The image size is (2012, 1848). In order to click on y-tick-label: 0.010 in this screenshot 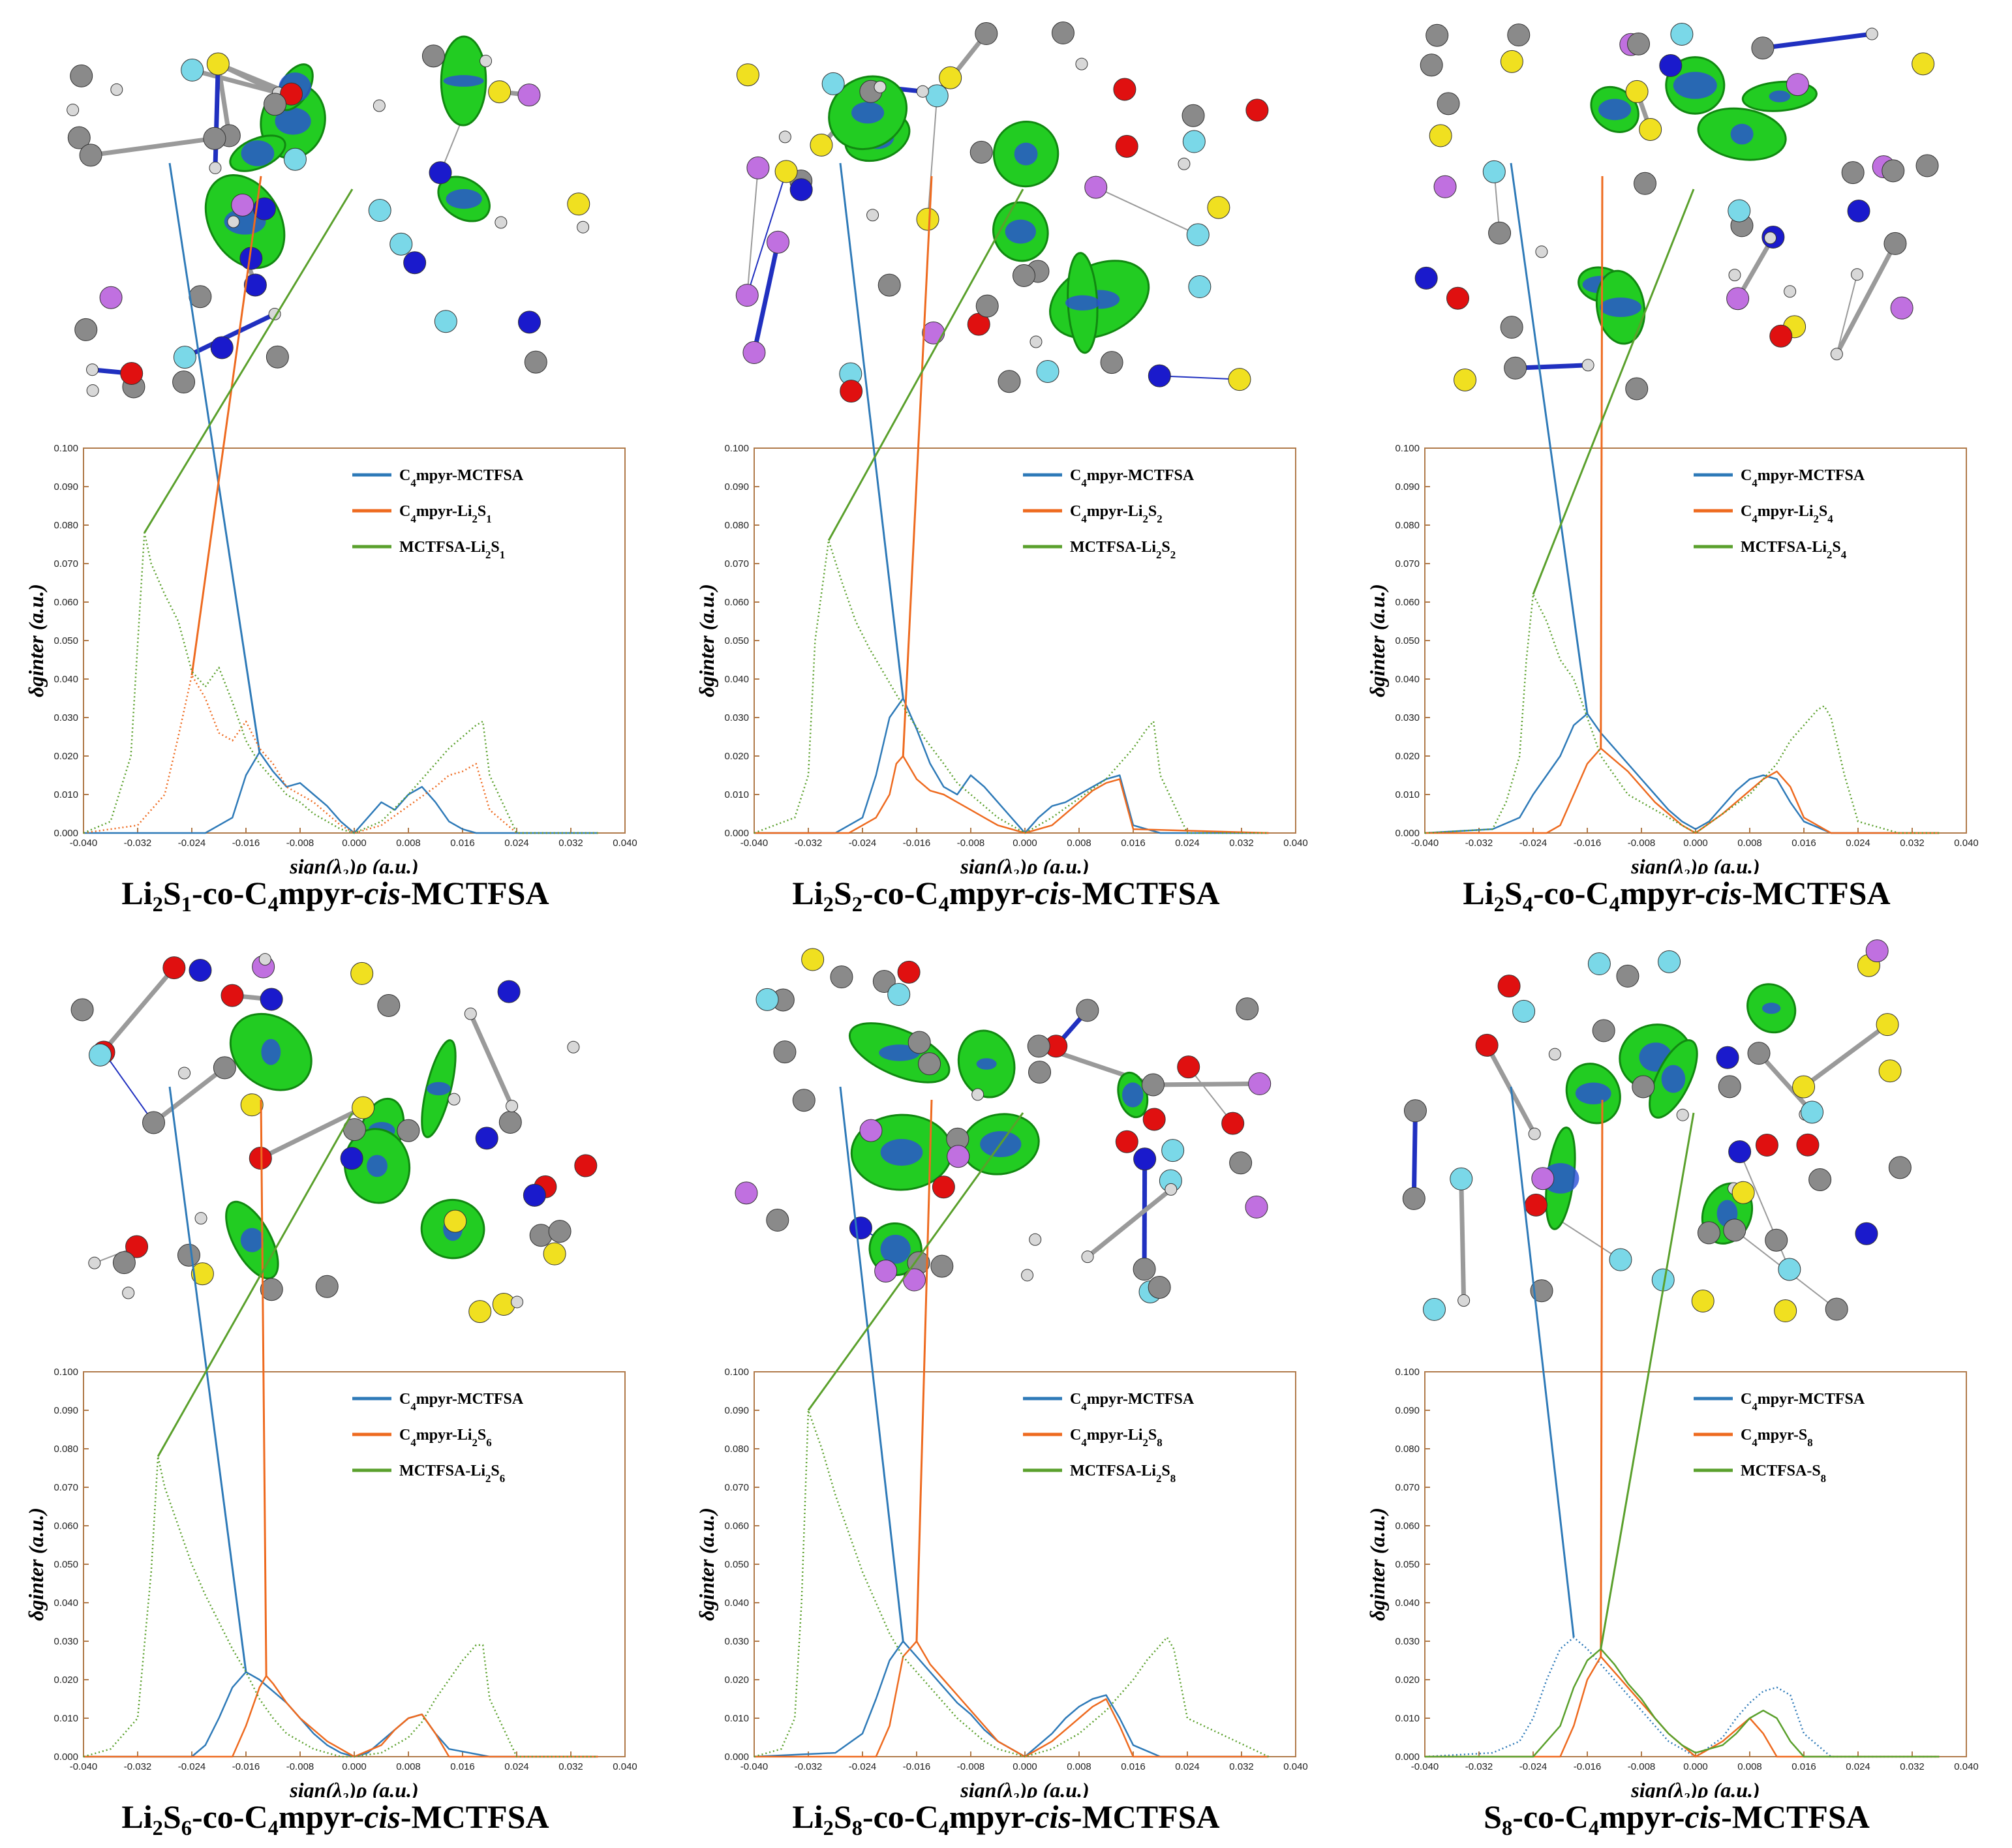, I will do `click(1407, 1718)`.